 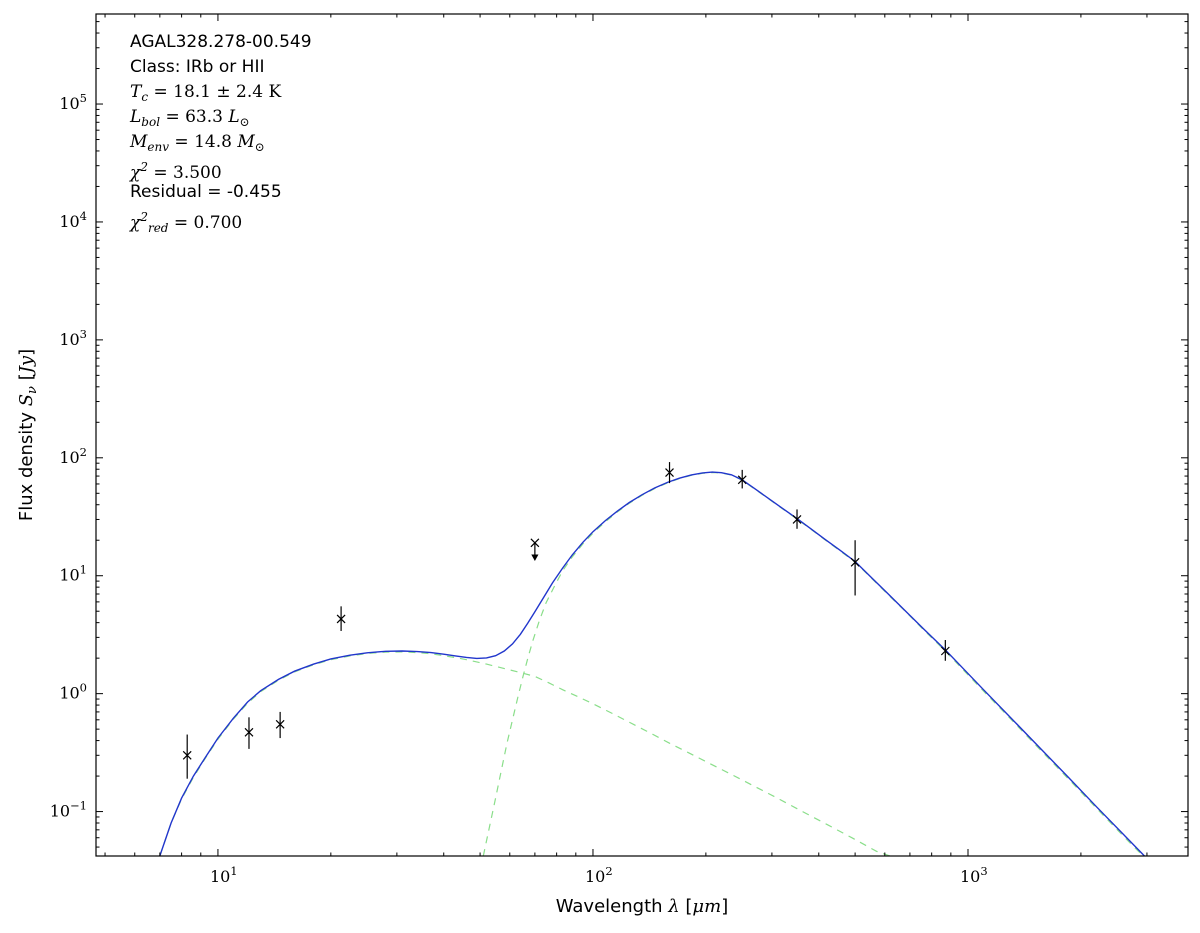 I want to click on annotation-fragment: red, so click(x=158, y=228).